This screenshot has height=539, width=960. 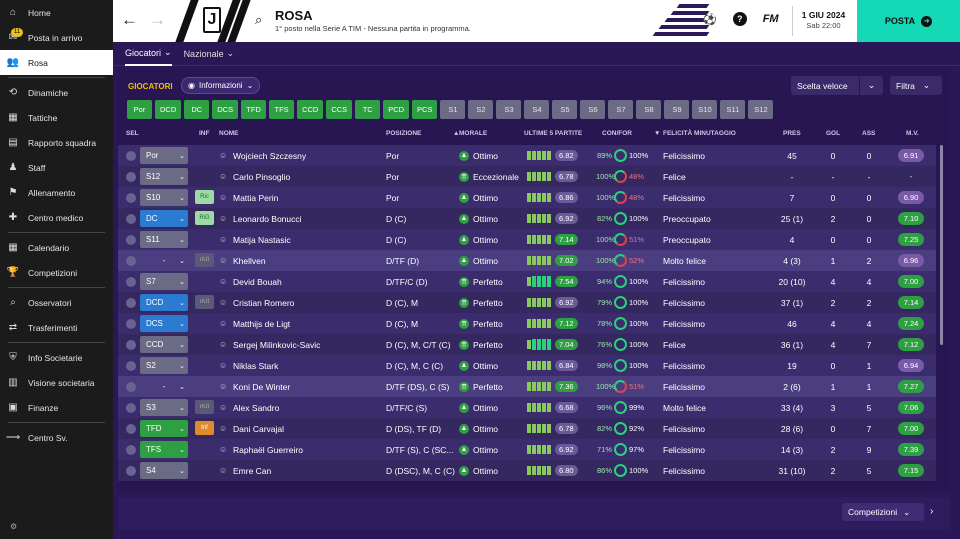 What do you see at coordinates (733, 109) in the screenshot?
I see `position-chip: S11` at bounding box center [733, 109].